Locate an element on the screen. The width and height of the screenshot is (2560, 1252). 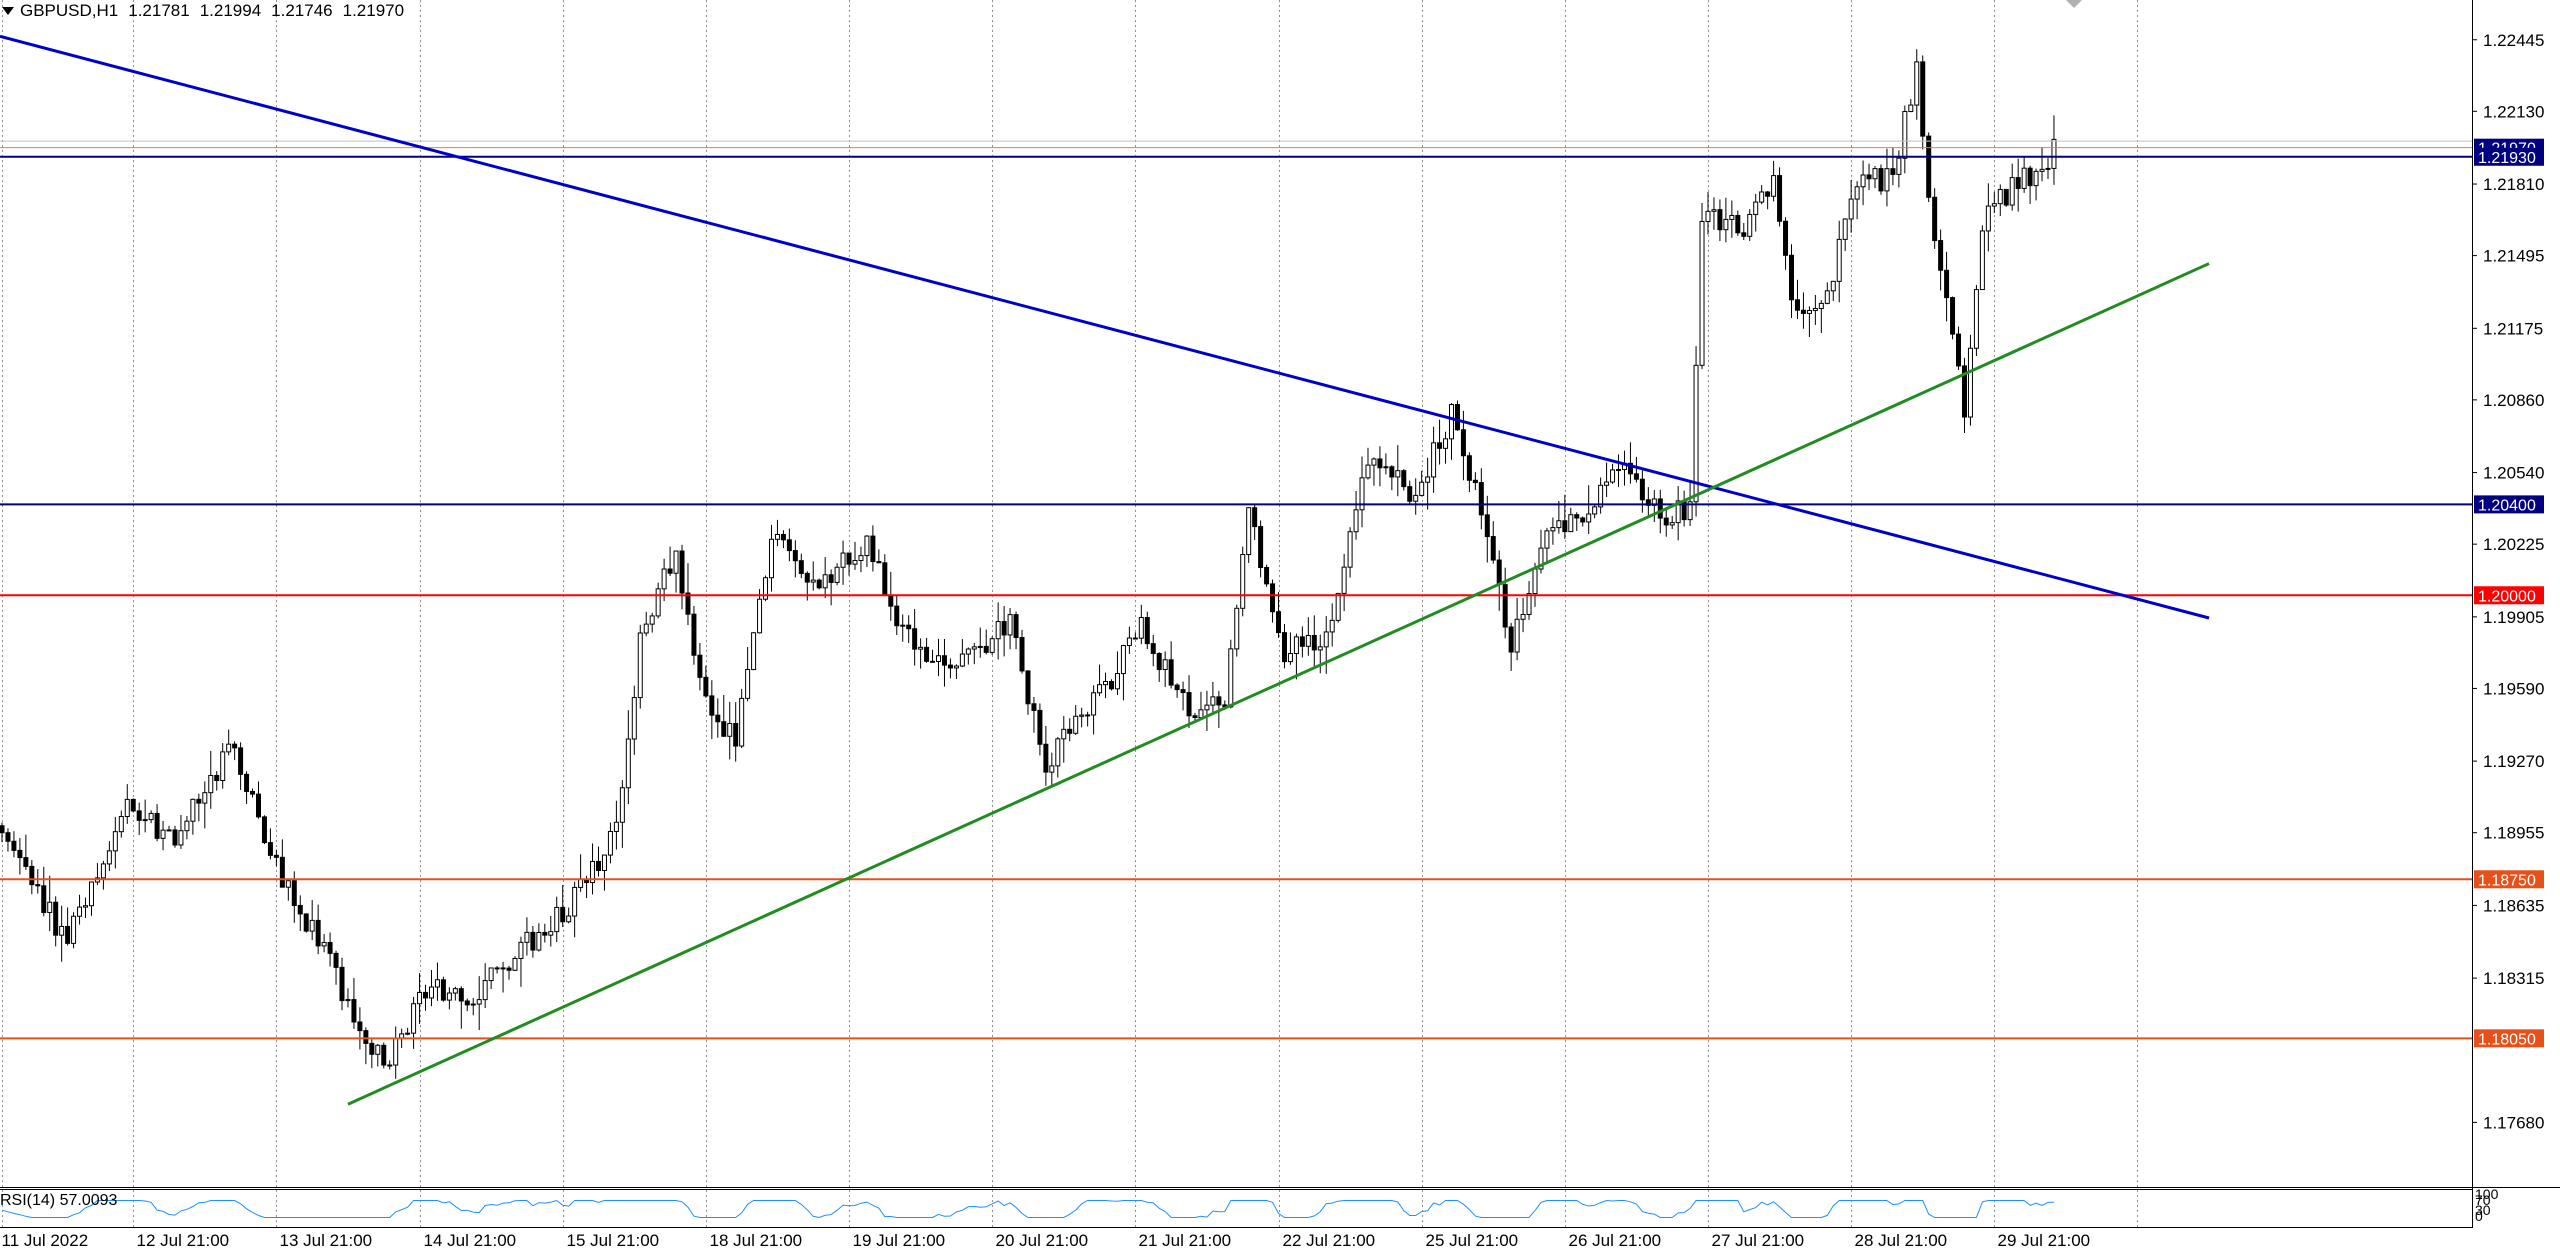
rsi-level-label: 30 is located at coordinates (2483, 1210).